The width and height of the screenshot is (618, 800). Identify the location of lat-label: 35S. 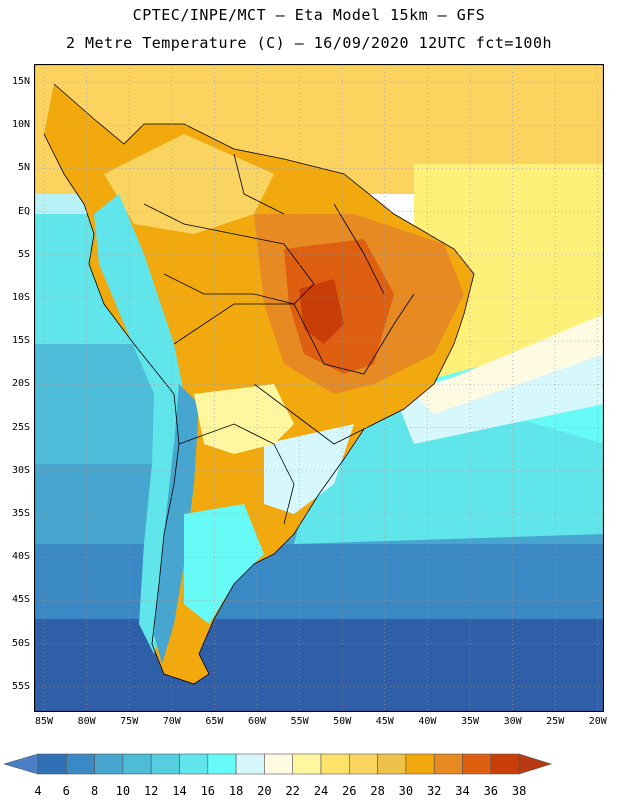
(20, 513).